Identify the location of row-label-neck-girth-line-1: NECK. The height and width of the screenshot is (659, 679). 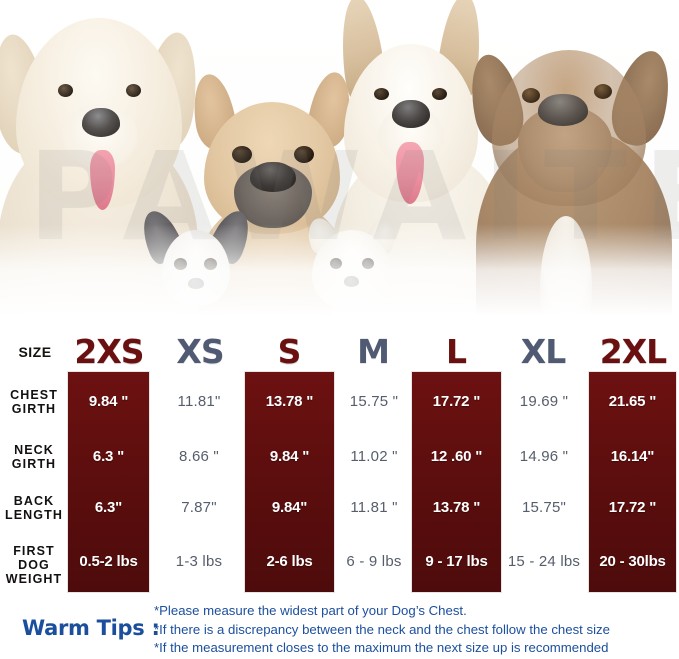
(34, 450).